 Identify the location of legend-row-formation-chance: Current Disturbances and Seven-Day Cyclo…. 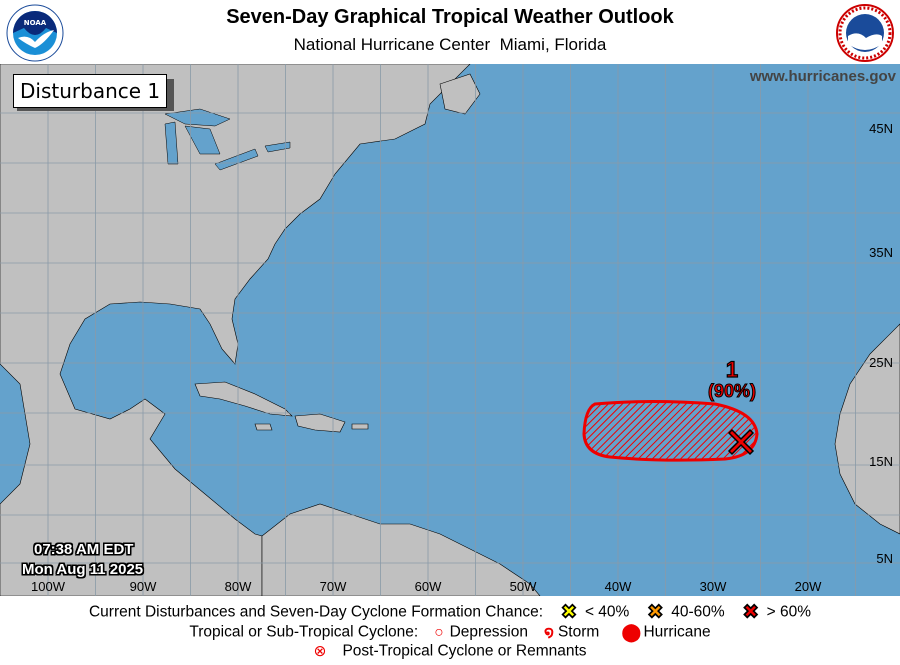
(450, 612).